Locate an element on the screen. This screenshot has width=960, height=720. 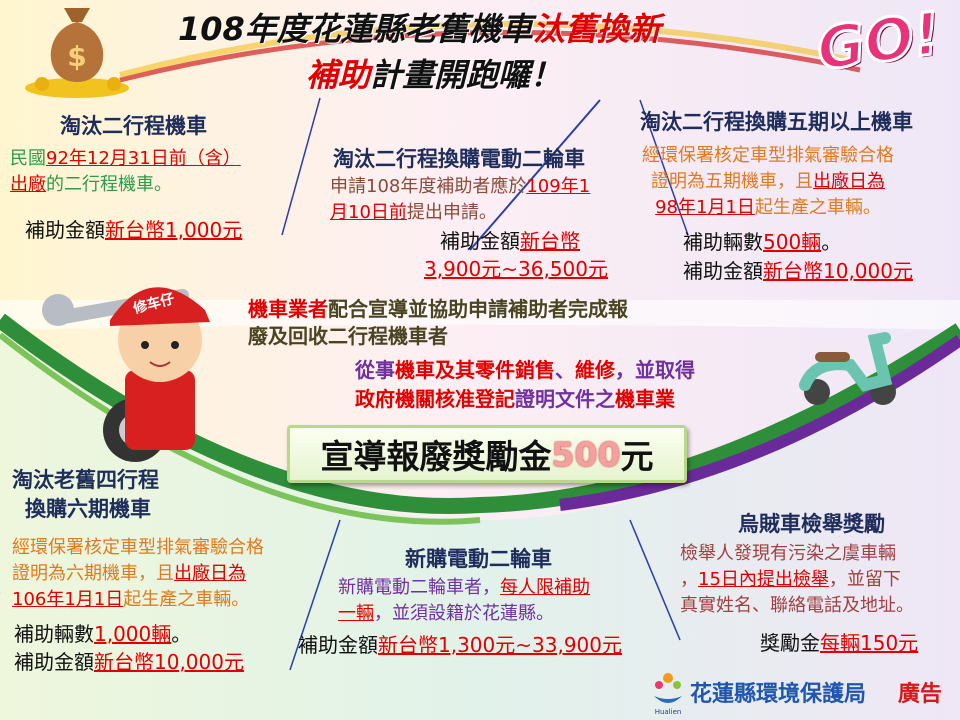
electric-swap-amount-range: 3,900元~36,500元 is located at coordinates (516, 269).